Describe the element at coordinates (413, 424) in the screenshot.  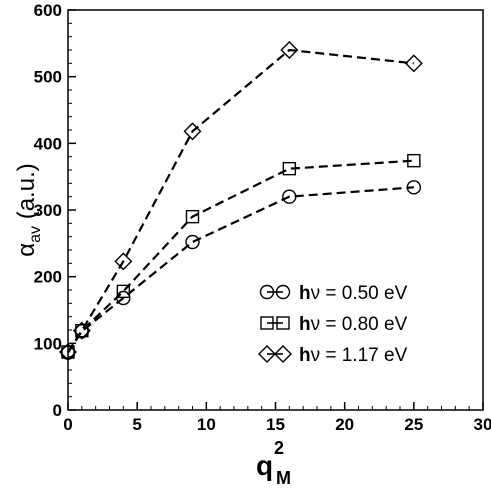
I see `x-tick-label: 25` at that location.